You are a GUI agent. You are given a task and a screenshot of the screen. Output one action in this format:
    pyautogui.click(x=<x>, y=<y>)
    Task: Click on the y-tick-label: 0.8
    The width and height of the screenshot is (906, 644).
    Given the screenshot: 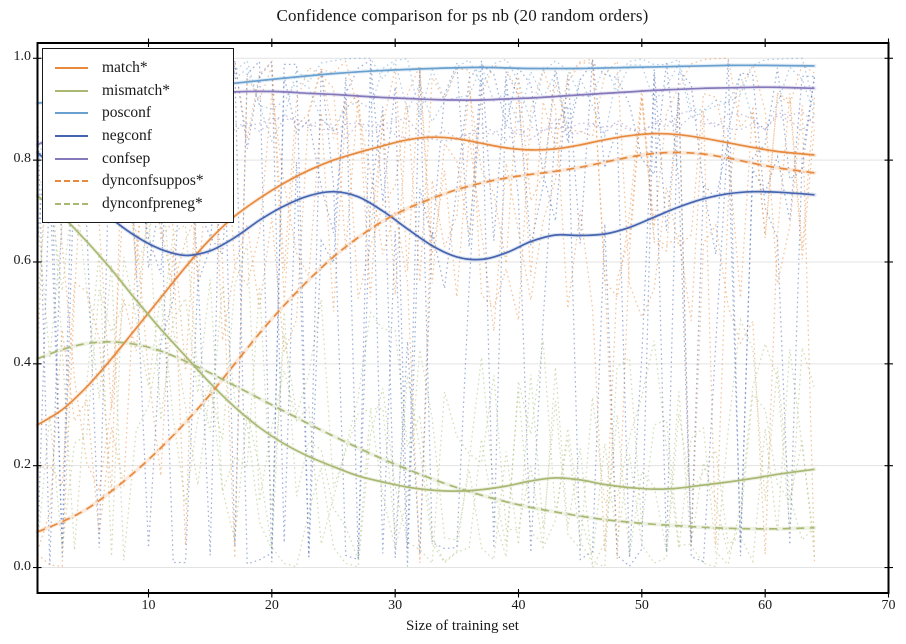 What is the action you would take?
    pyautogui.click(x=22, y=159)
    